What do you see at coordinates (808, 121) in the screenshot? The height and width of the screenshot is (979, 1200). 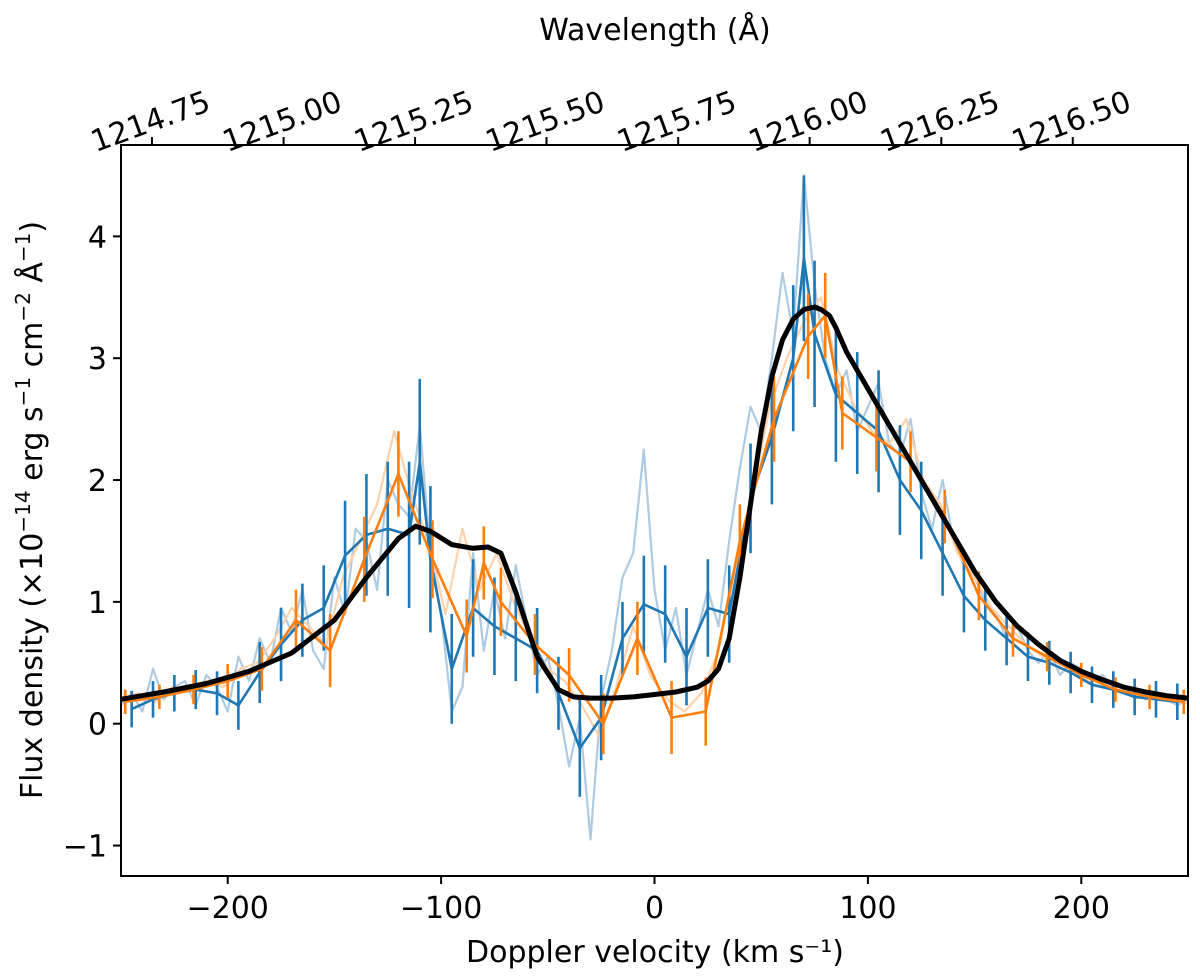 I see `top-x-tick-label: 1216.00` at bounding box center [808, 121].